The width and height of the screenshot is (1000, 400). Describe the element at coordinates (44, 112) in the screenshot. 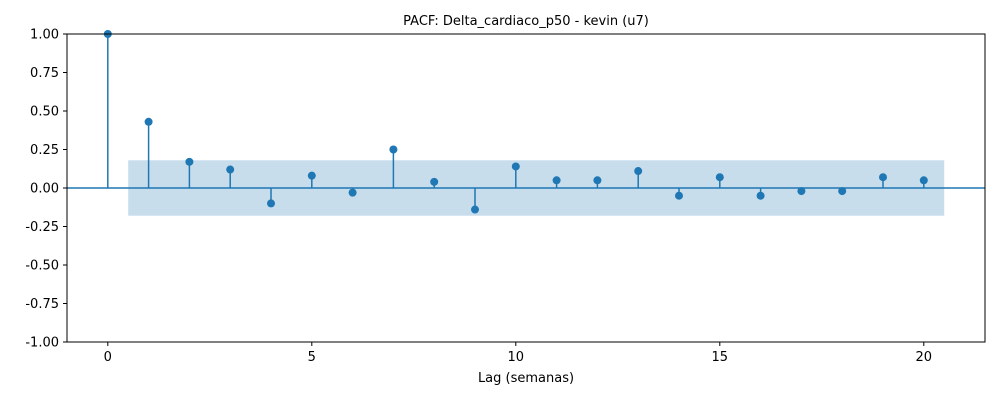

I see `y-tick-label: 0.50` at that location.